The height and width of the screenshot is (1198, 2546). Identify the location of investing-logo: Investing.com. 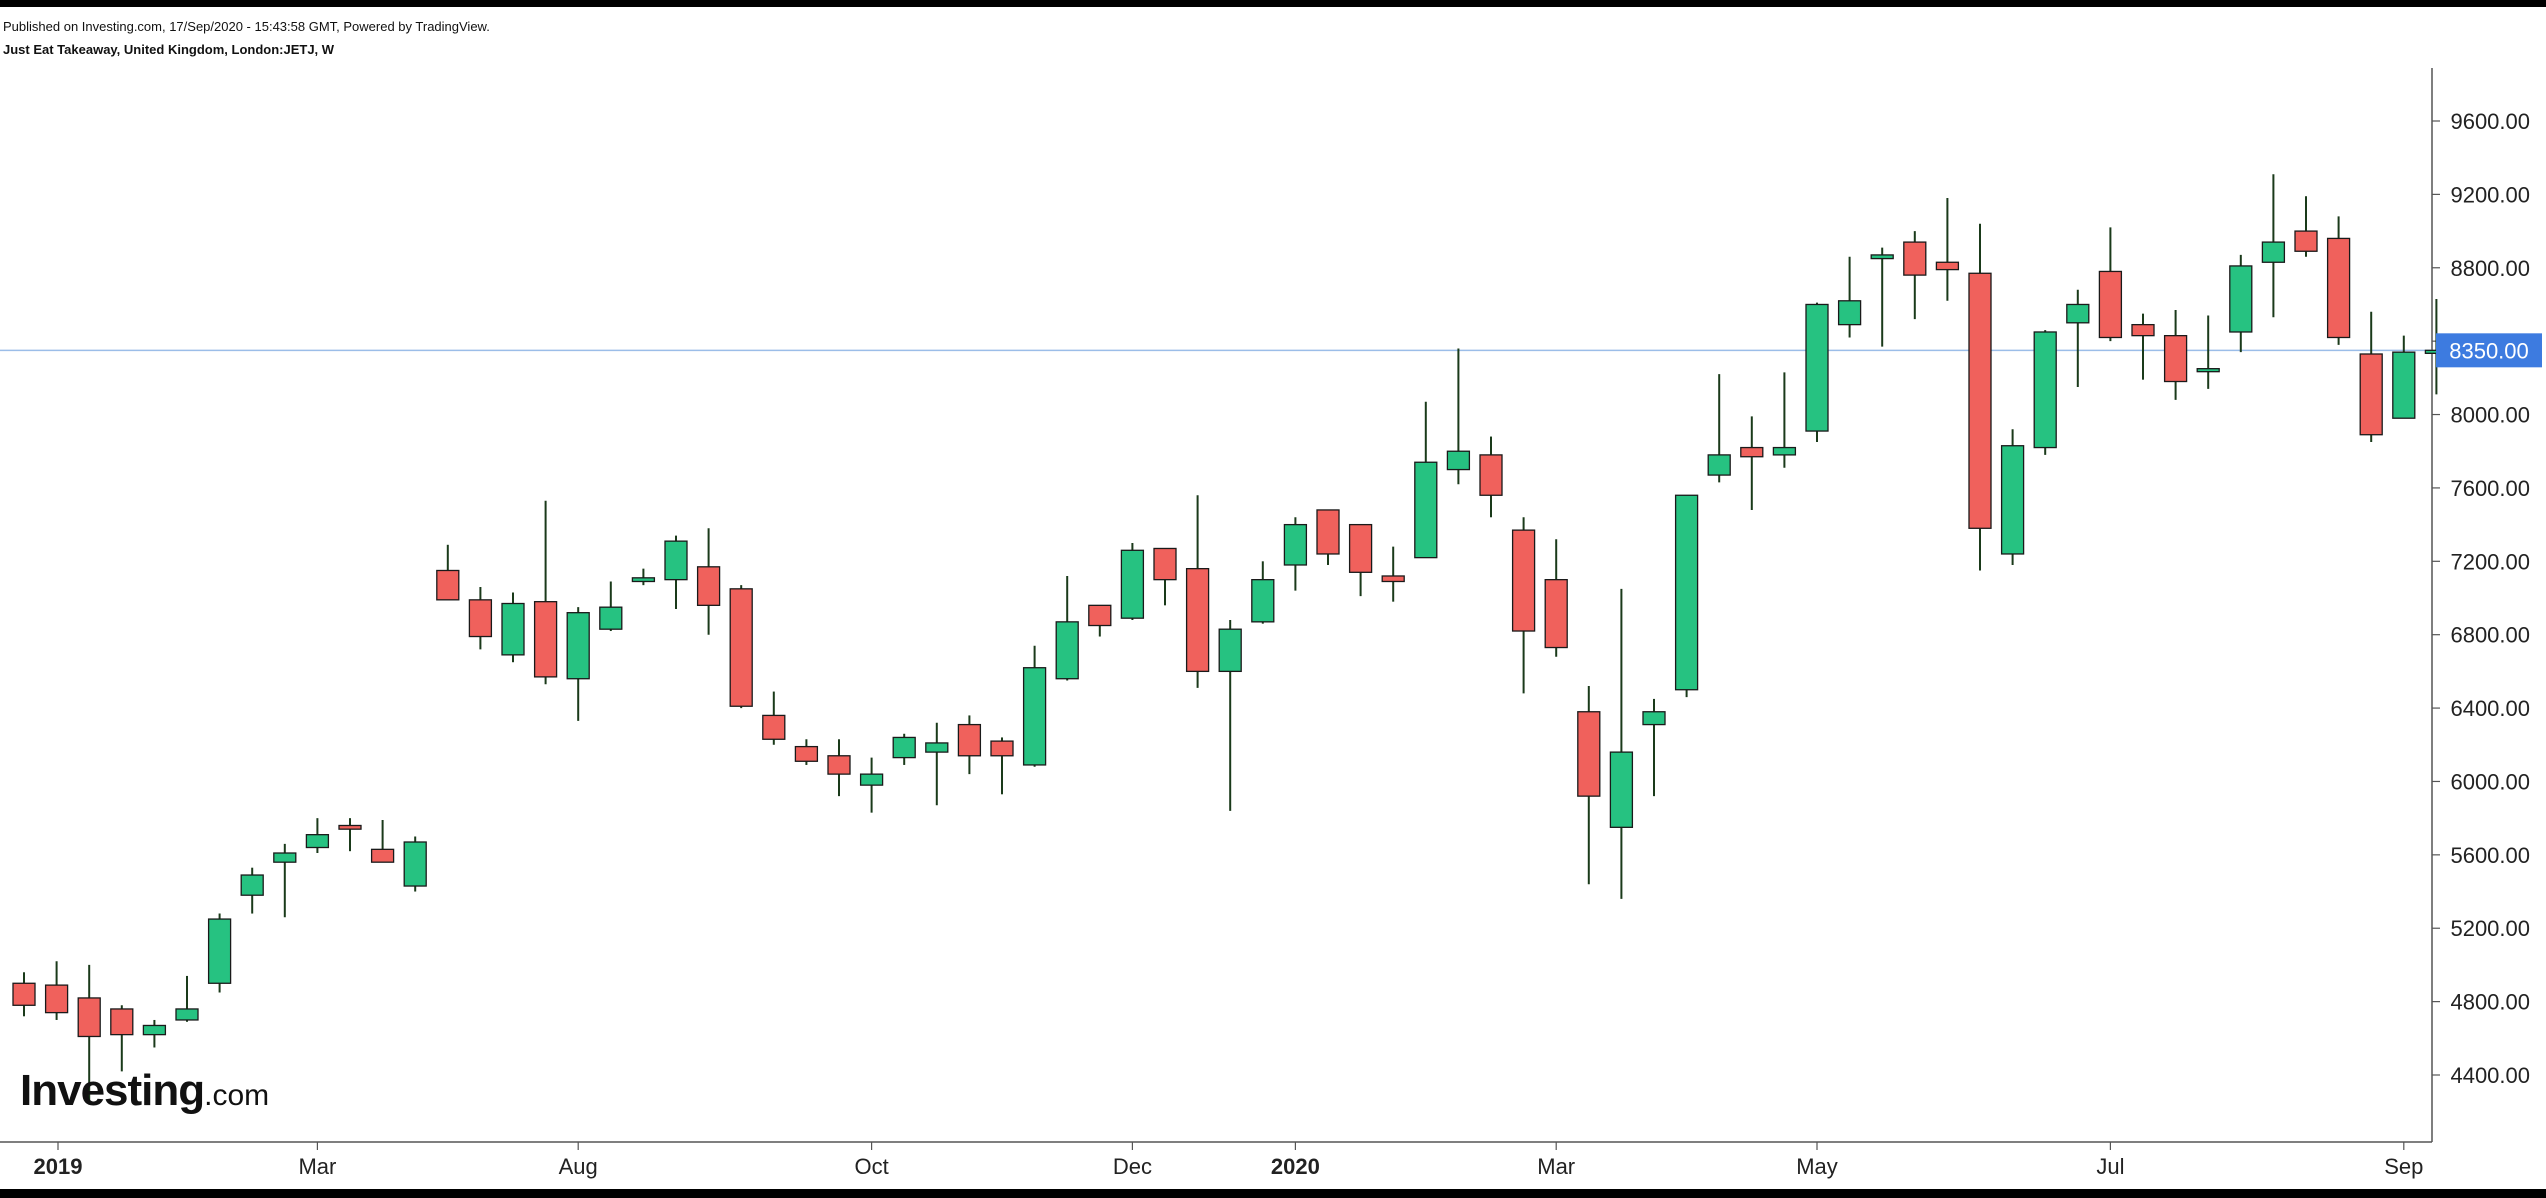
(144, 1091).